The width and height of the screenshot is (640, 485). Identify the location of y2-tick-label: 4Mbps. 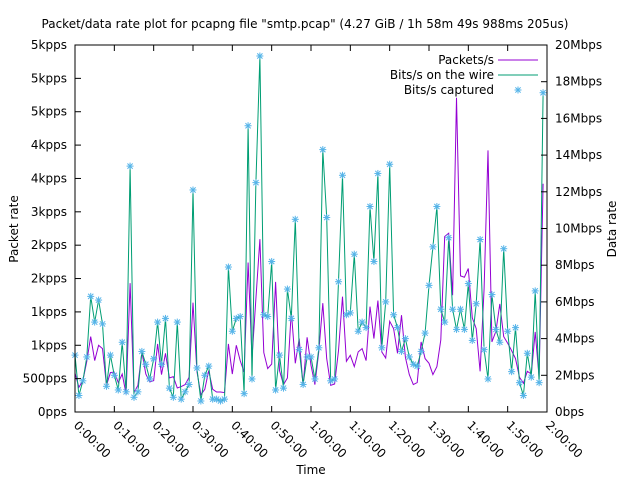
(574, 339).